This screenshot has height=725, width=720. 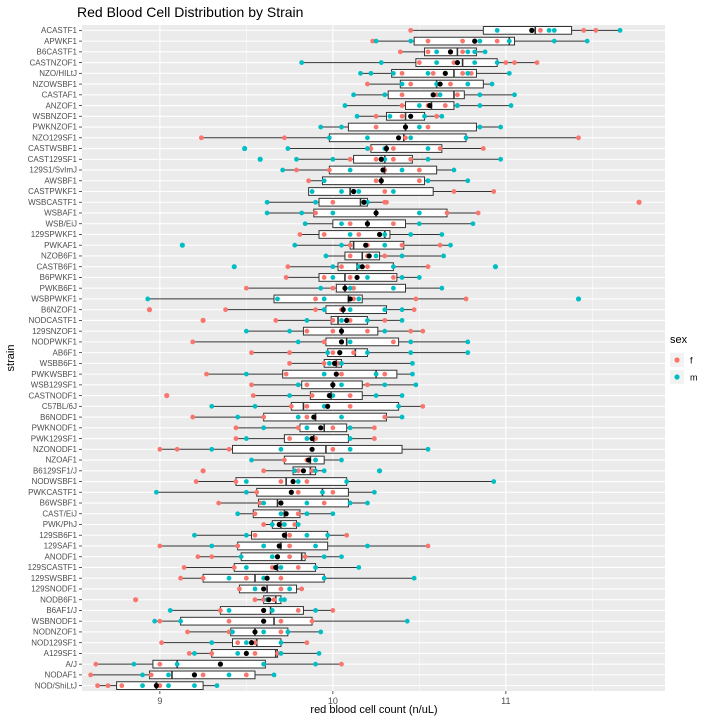 What do you see at coordinates (55, 449) in the screenshot?
I see `y-tick-label: NZONODF1` at bounding box center [55, 449].